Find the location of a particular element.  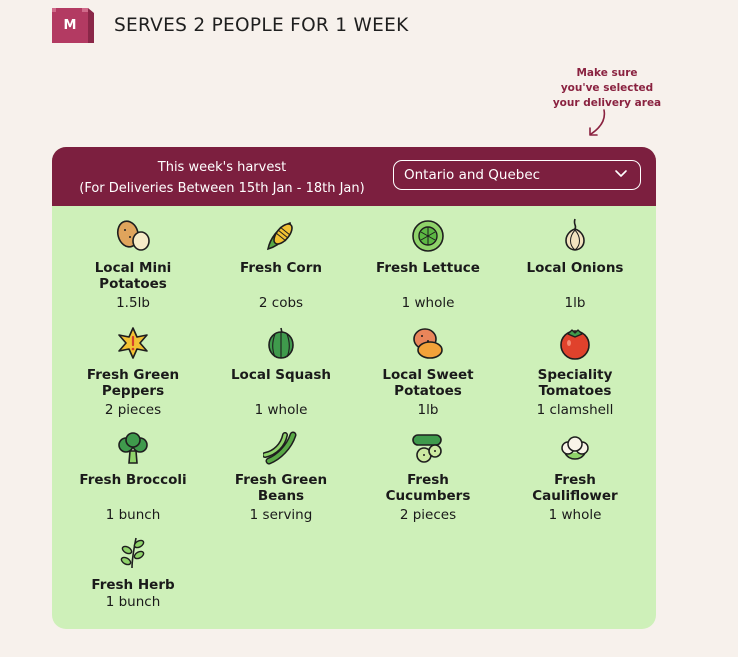

delivery-region-select: Ontario and Quebec is located at coordinates (517, 175).